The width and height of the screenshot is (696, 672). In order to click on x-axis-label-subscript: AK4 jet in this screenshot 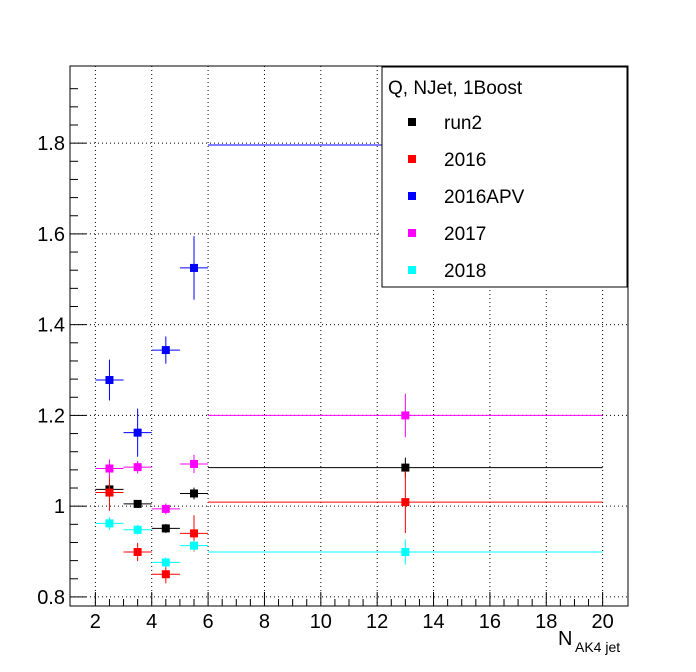, I will do `click(597, 647)`.